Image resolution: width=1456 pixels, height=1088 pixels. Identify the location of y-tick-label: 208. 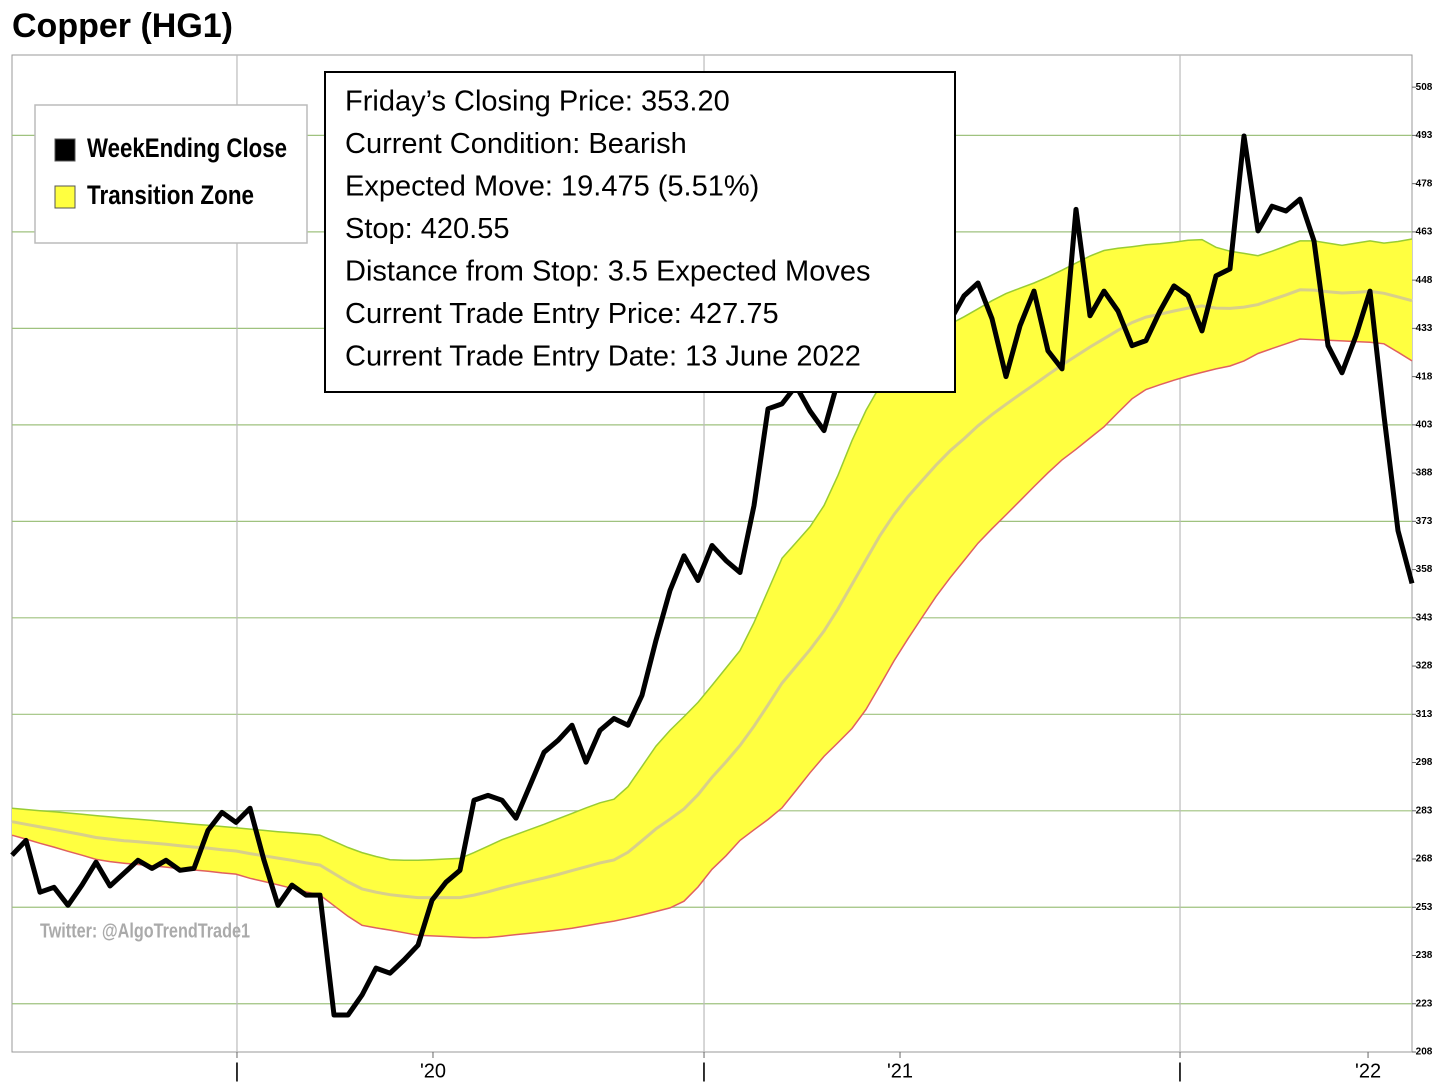
(1424, 1052).